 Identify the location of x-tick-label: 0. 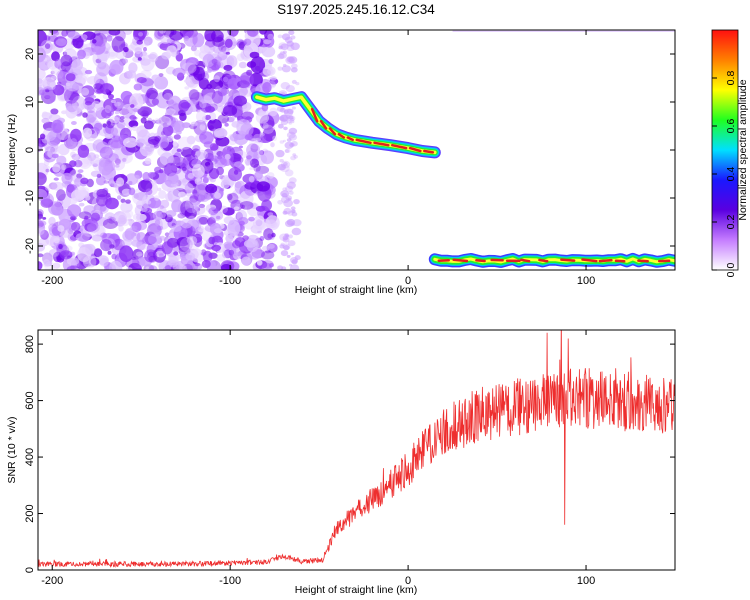
(408, 581).